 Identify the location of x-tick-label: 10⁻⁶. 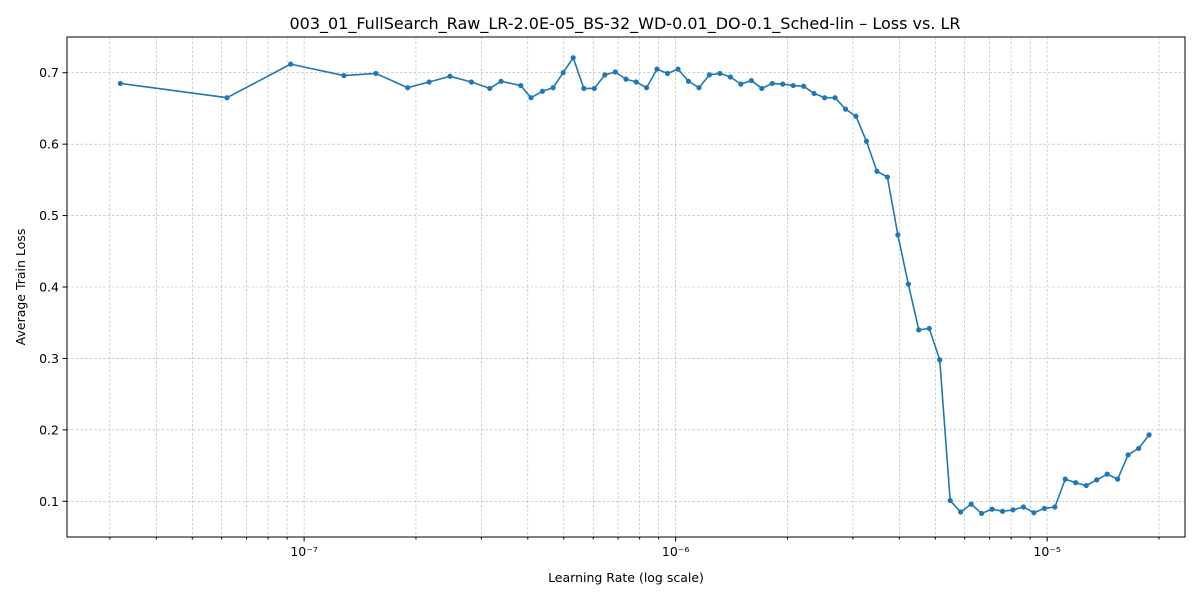
(676, 551).